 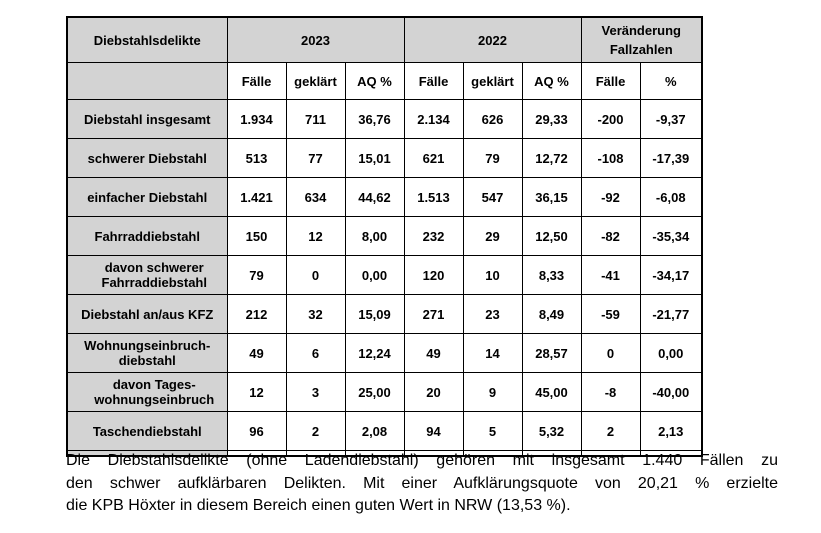 I want to click on cell-value: 32, so click(x=315, y=314).